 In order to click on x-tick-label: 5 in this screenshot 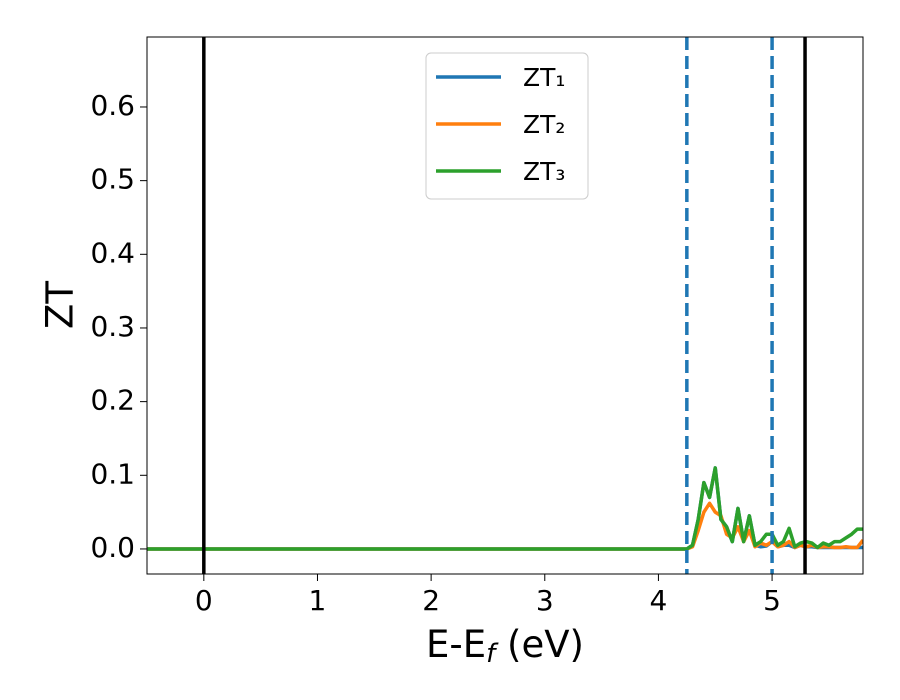, I will do `click(772, 600)`.